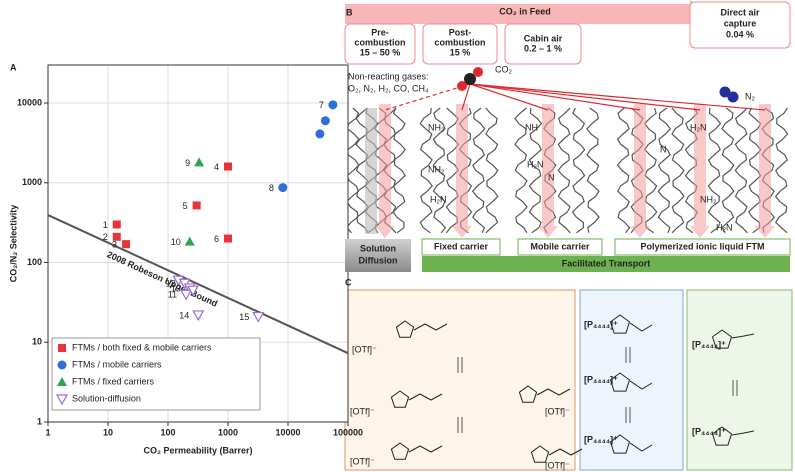 The height and width of the screenshot is (472, 795). Describe the element at coordinates (349, 12) in the screenshot. I see `panel-letter: B` at that location.